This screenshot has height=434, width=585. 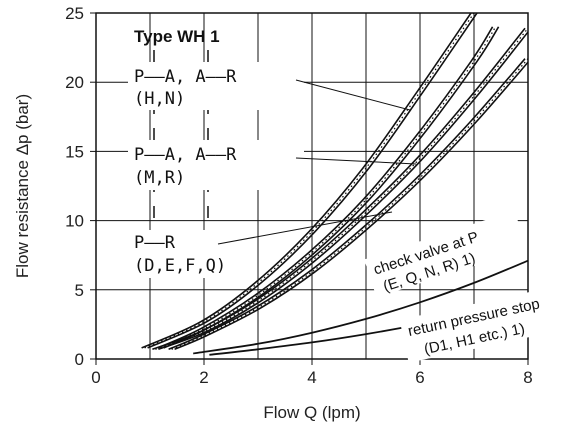 I want to click on y-tick-label: 15, so click(x=74, y=151).